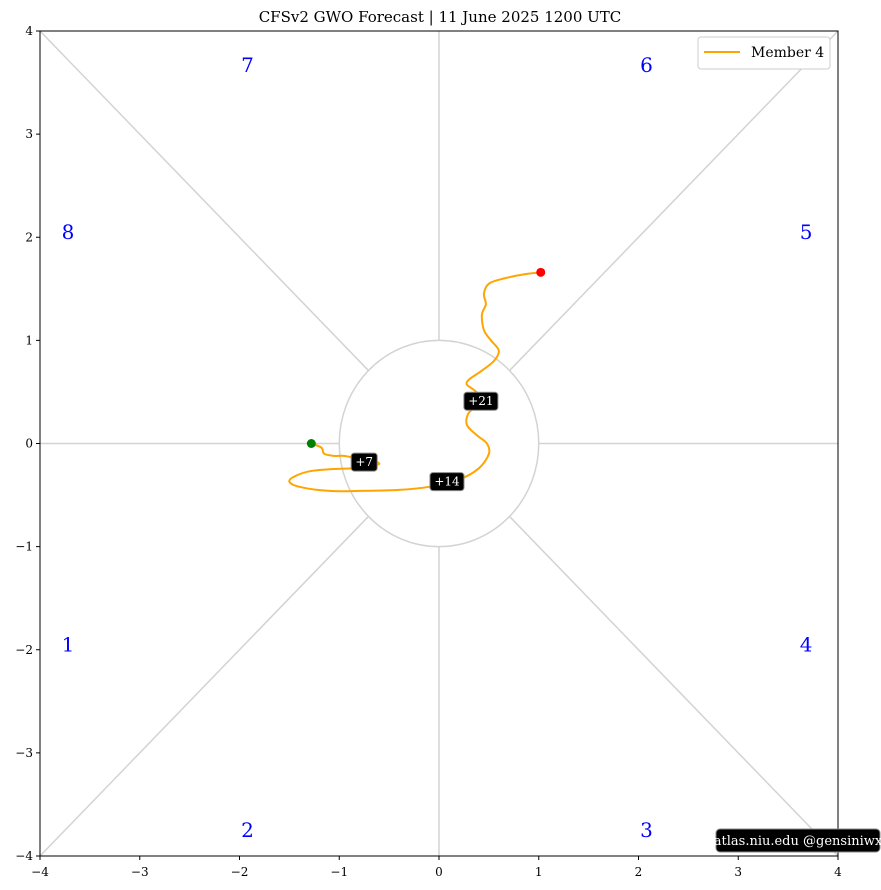  Describe the element at coordinates (639, 872) in the screenshot. I see `x-tick-label: 2` at that location.